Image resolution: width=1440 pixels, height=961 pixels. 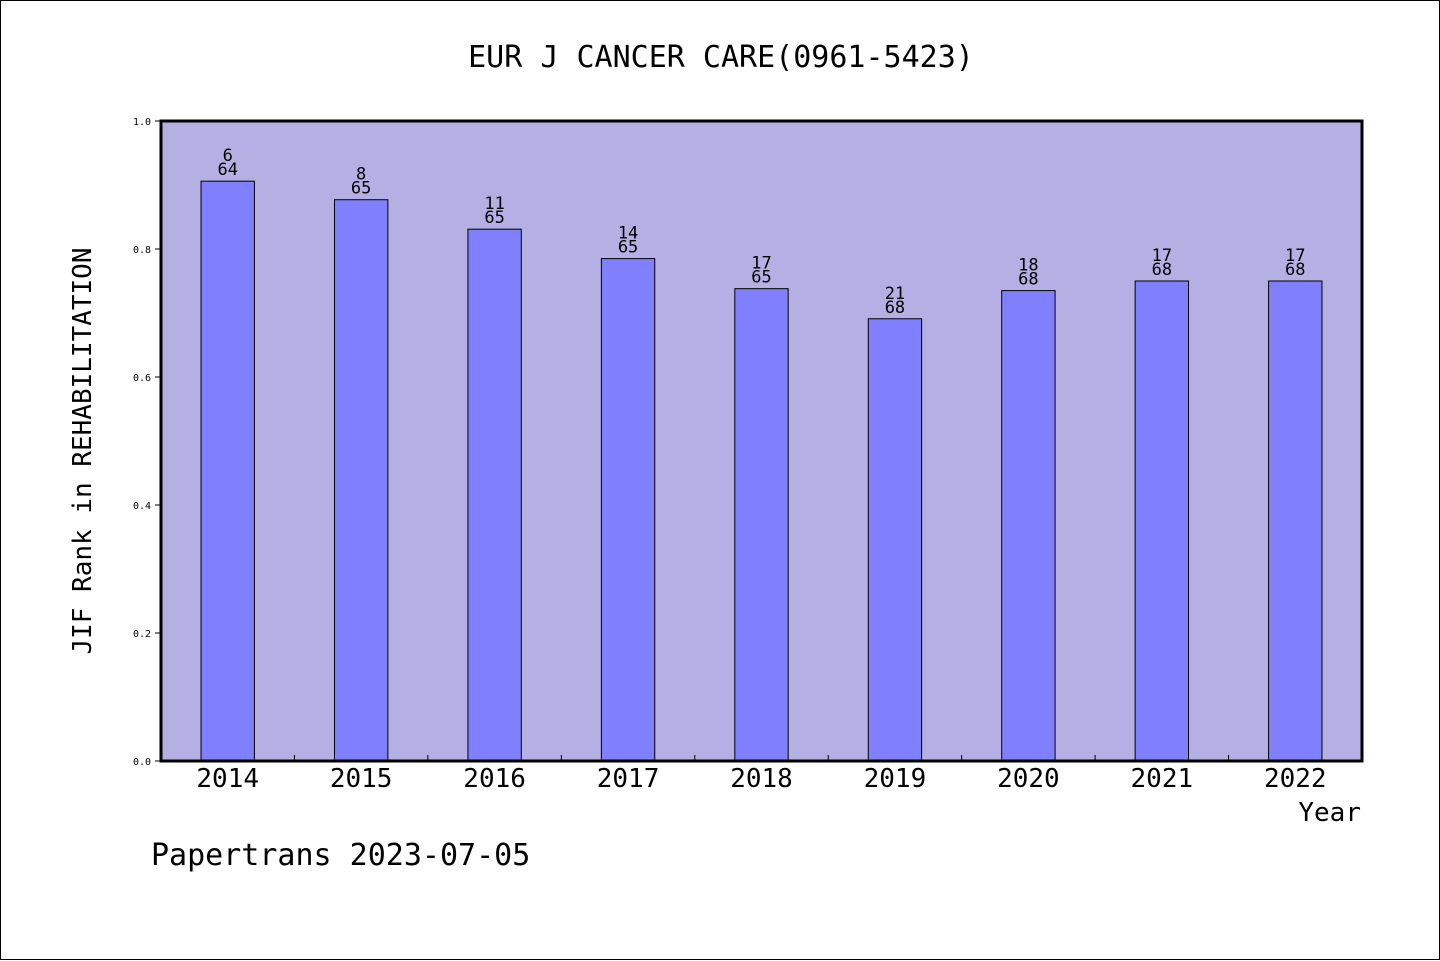 I want to click on bar-total-label: 64, so click(x=227, y=170).